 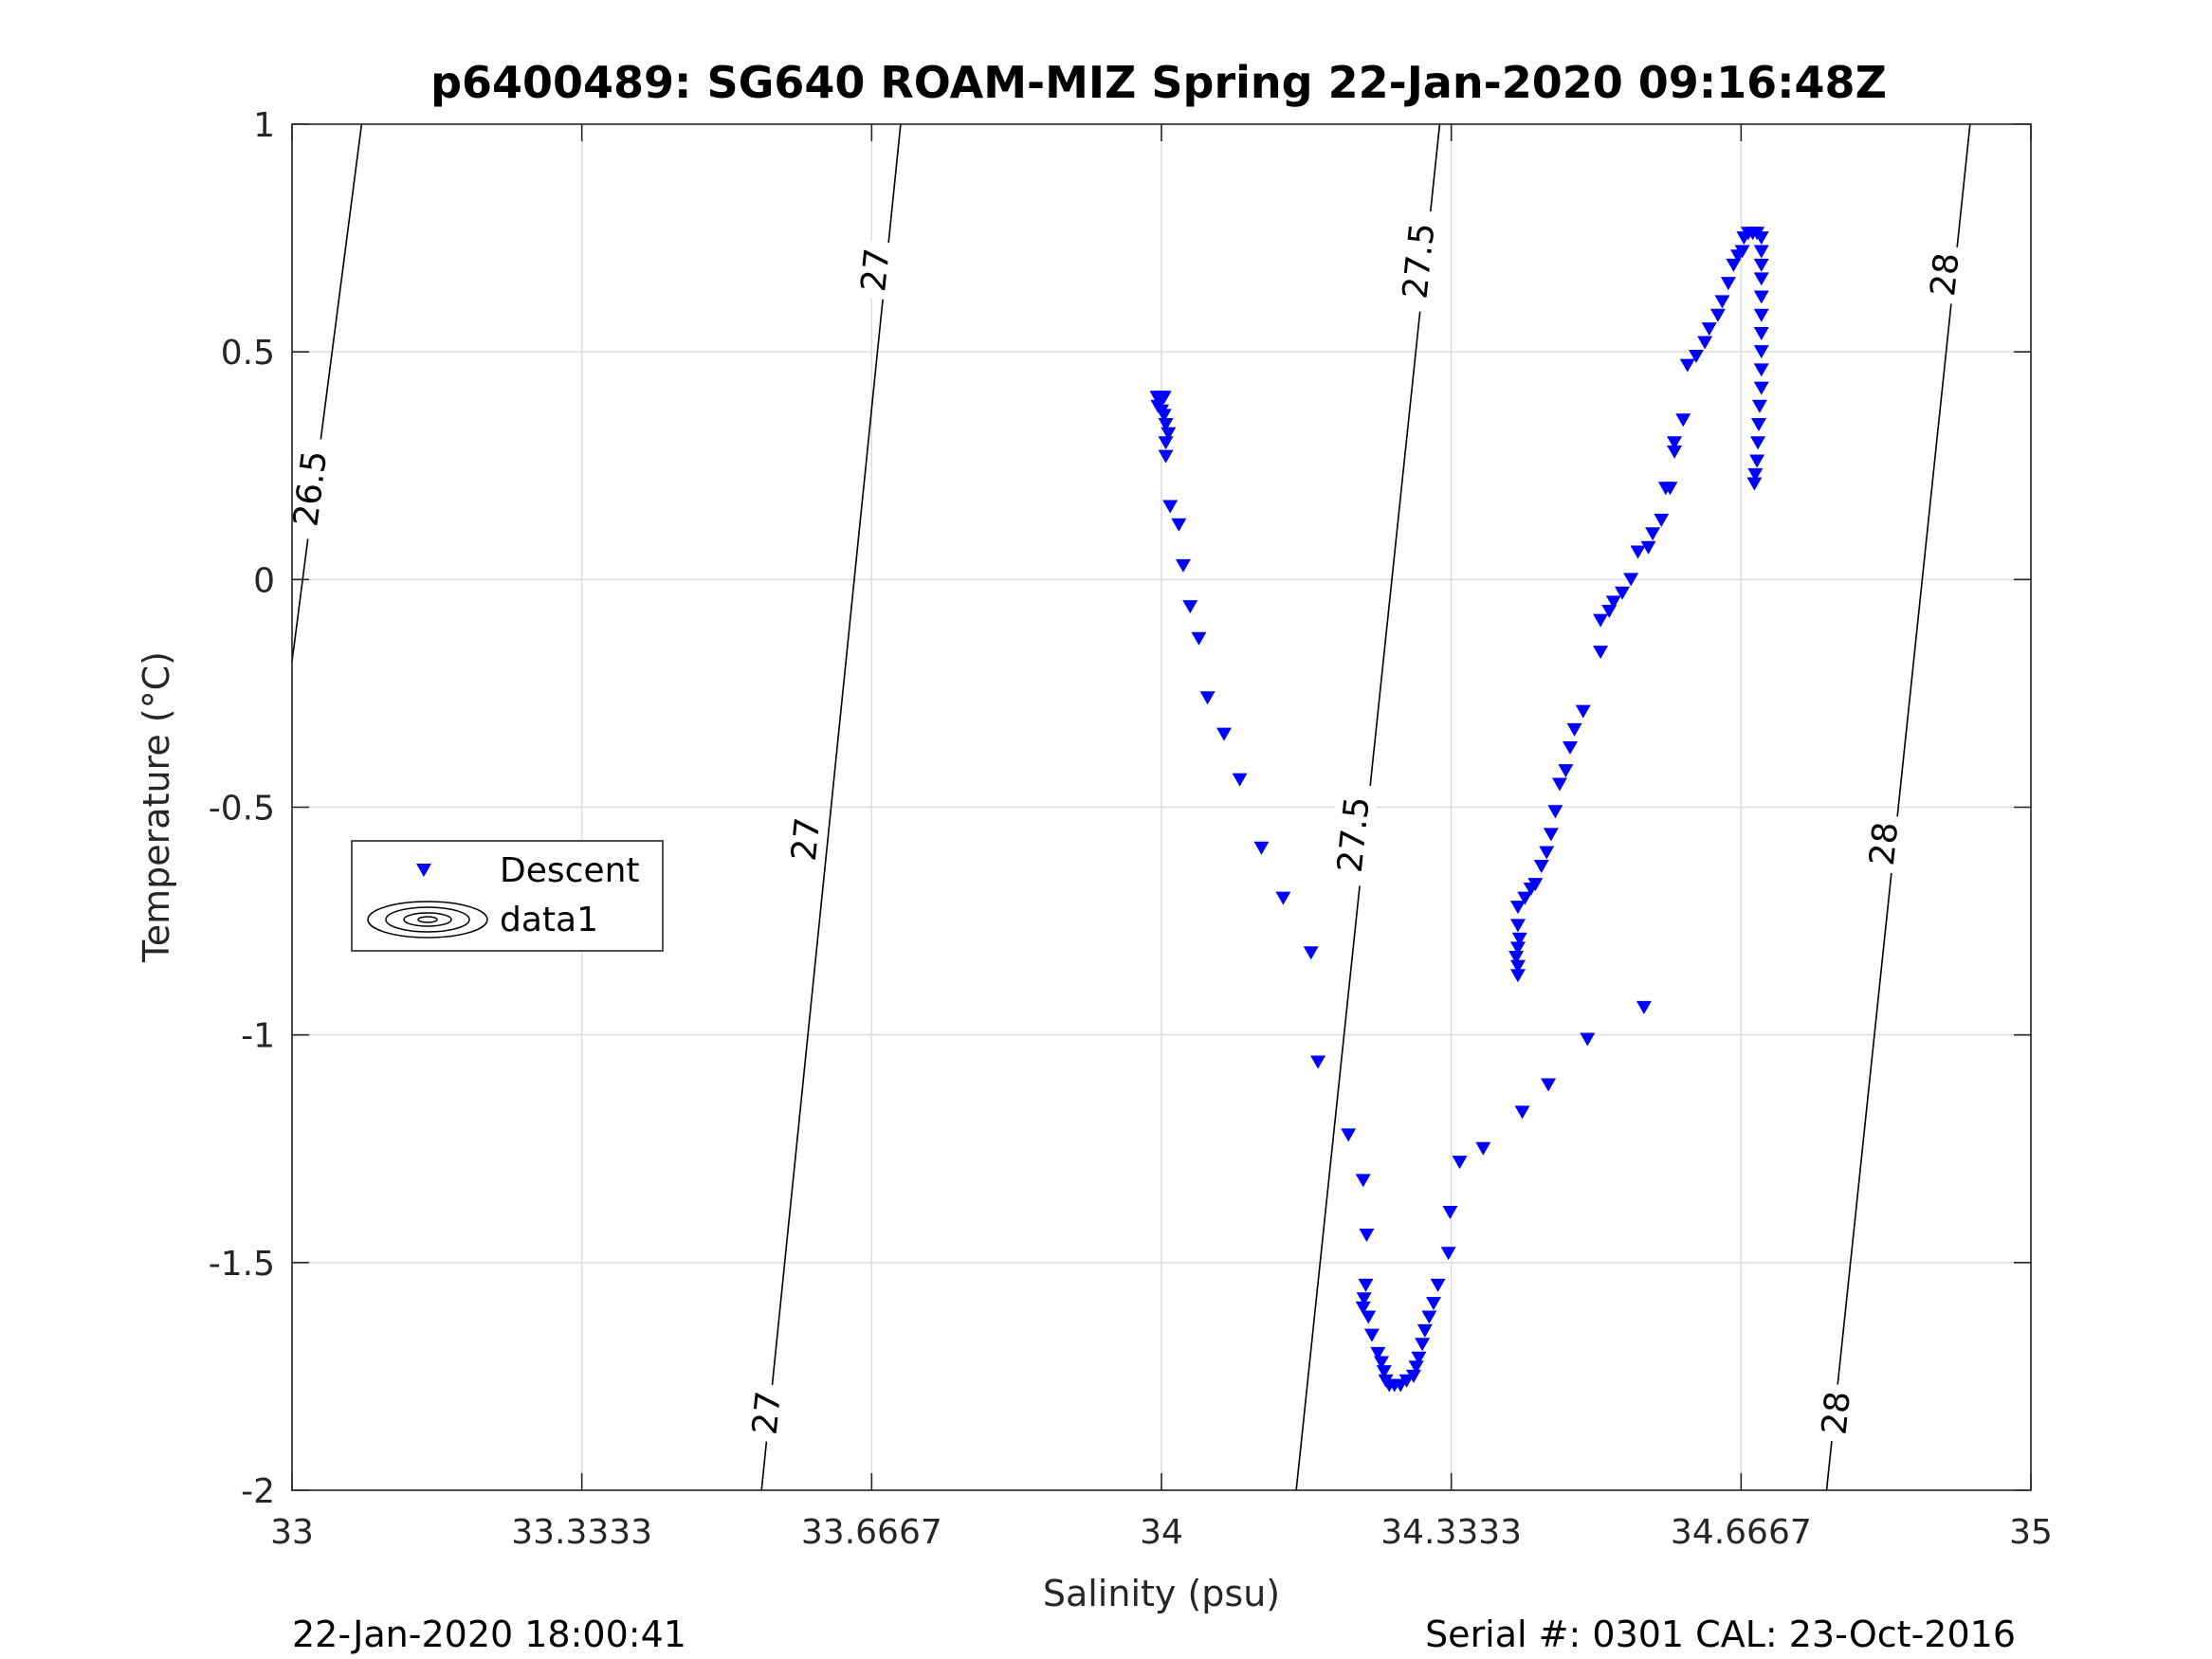 What do you see at coordinates (423, 870) in the screenshot?
I see `legend-descent-marker` at bounding box center [423, 870].